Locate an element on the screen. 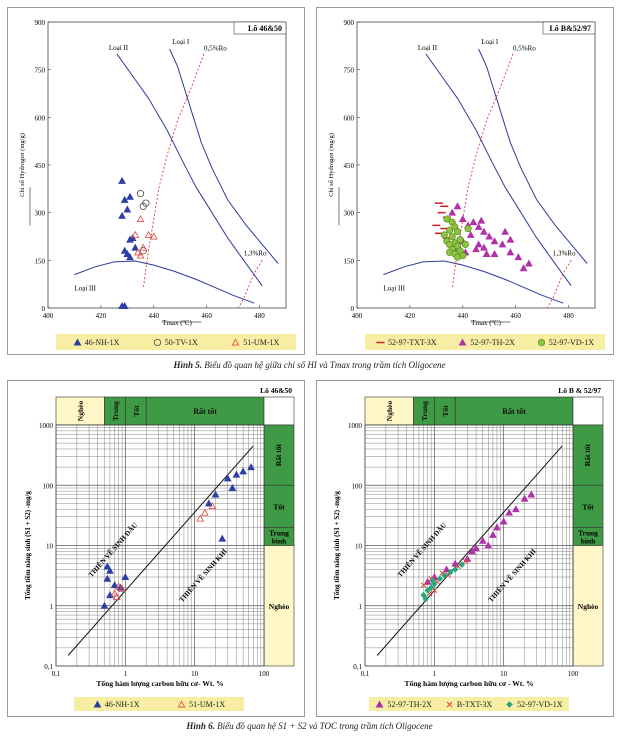  x-tick-label: 460 is located at coordinates (515, 316).